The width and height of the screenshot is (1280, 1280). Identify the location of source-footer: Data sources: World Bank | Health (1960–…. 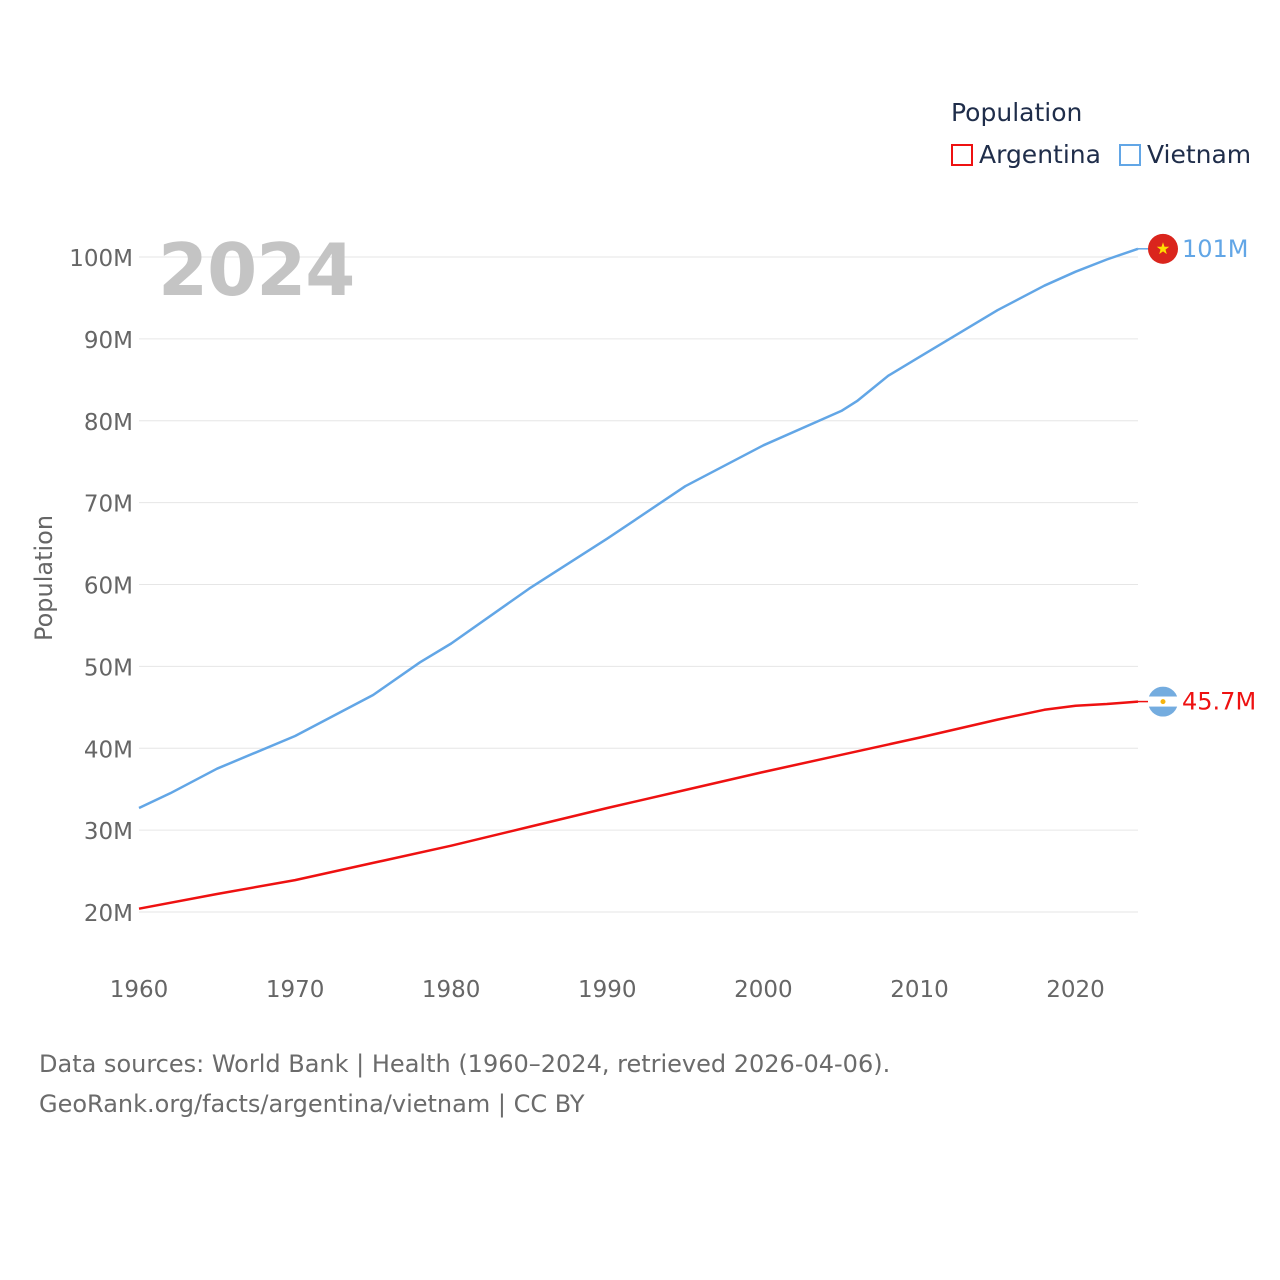
(464, 1084).